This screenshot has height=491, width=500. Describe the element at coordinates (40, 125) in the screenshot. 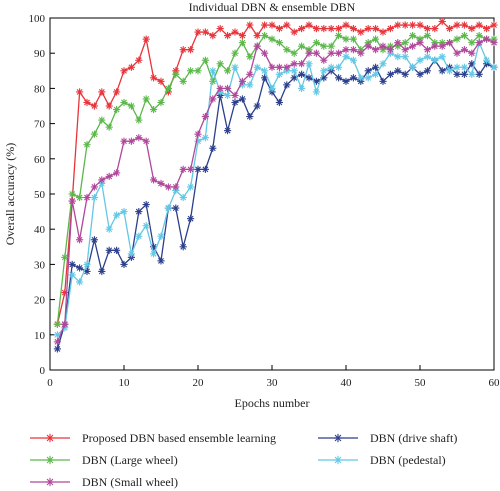

I see `y-tick-label: 70` at that location.